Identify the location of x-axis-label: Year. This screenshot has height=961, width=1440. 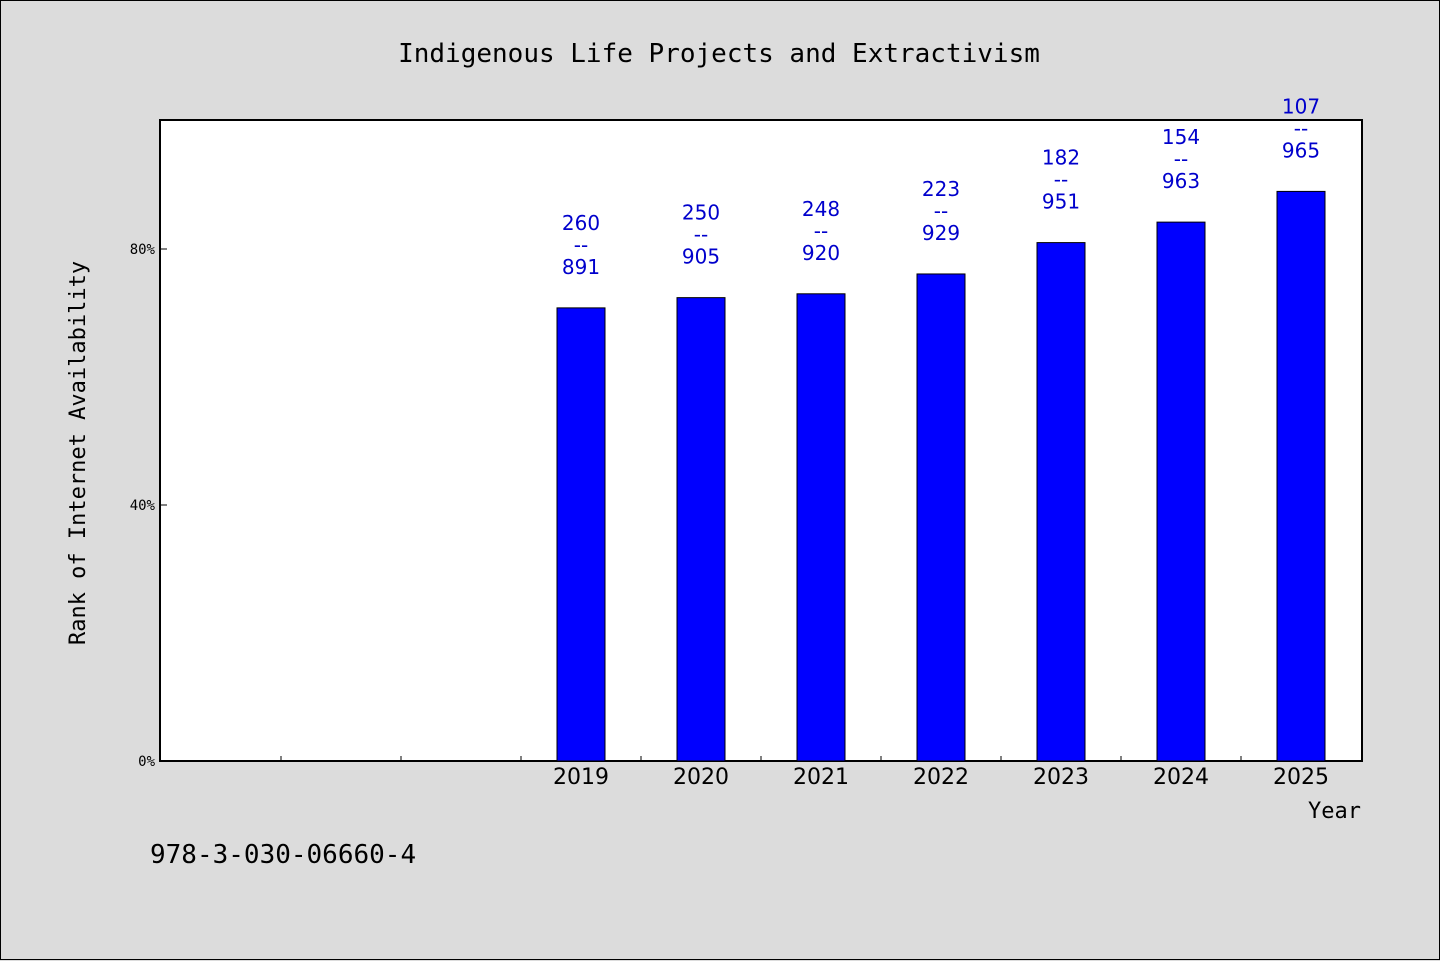
(1334, 811).